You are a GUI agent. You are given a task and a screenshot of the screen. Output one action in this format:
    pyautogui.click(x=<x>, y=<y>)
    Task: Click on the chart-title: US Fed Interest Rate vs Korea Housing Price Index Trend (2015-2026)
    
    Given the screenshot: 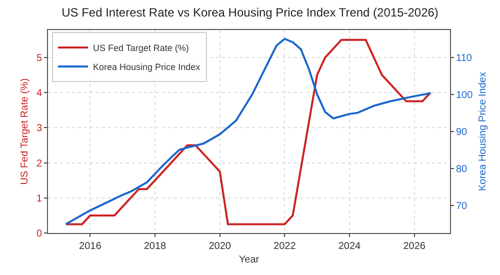 What is the action you would take?
    pyautogui.click(x=250, y=13)
    